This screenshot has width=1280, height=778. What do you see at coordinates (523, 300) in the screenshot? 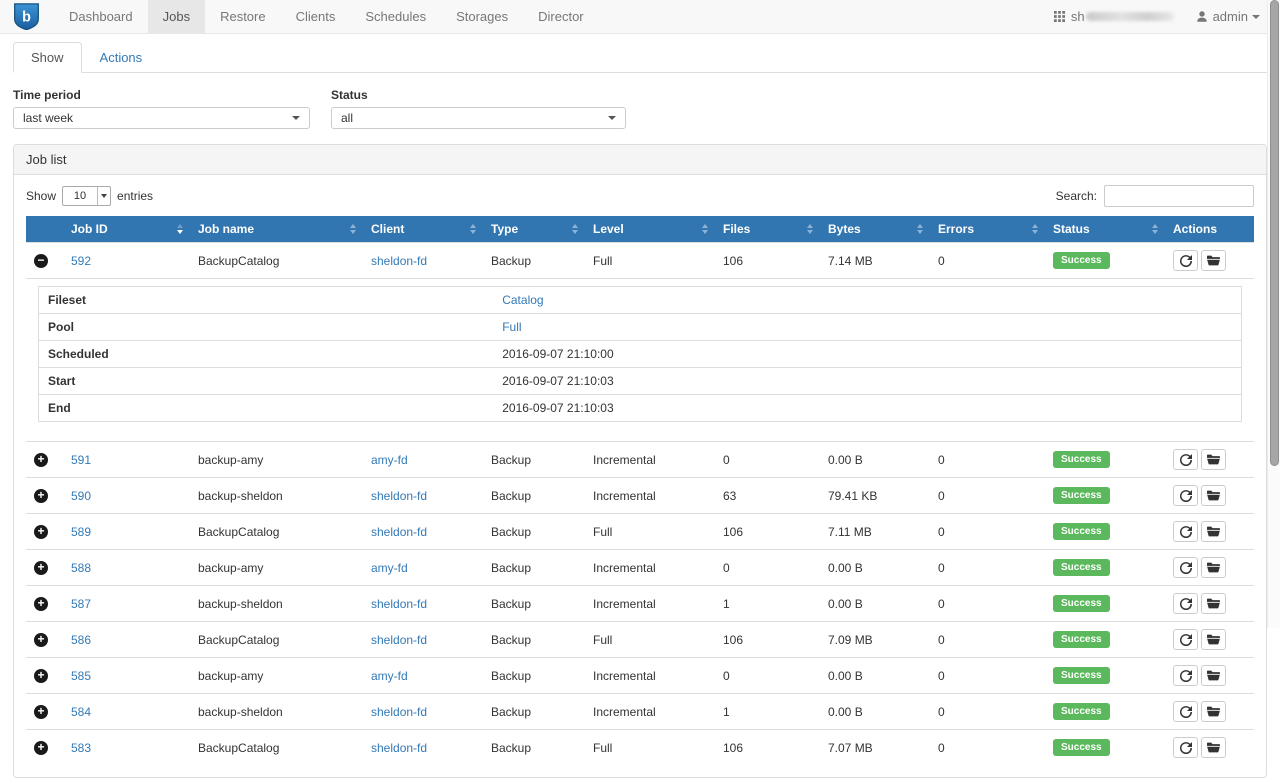
I see `detail-value-link: Catalog` at bounding box center [523, 300].